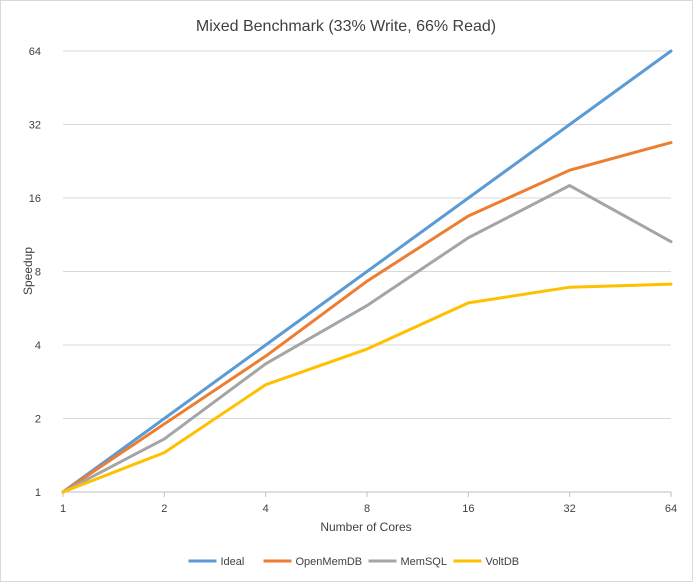 Image resolution: width=693 pixels, height=582 pixels. Describe the element at coordinates (570, 509) in the screenshot. I see `x-tick-label-32: 32` at that location.